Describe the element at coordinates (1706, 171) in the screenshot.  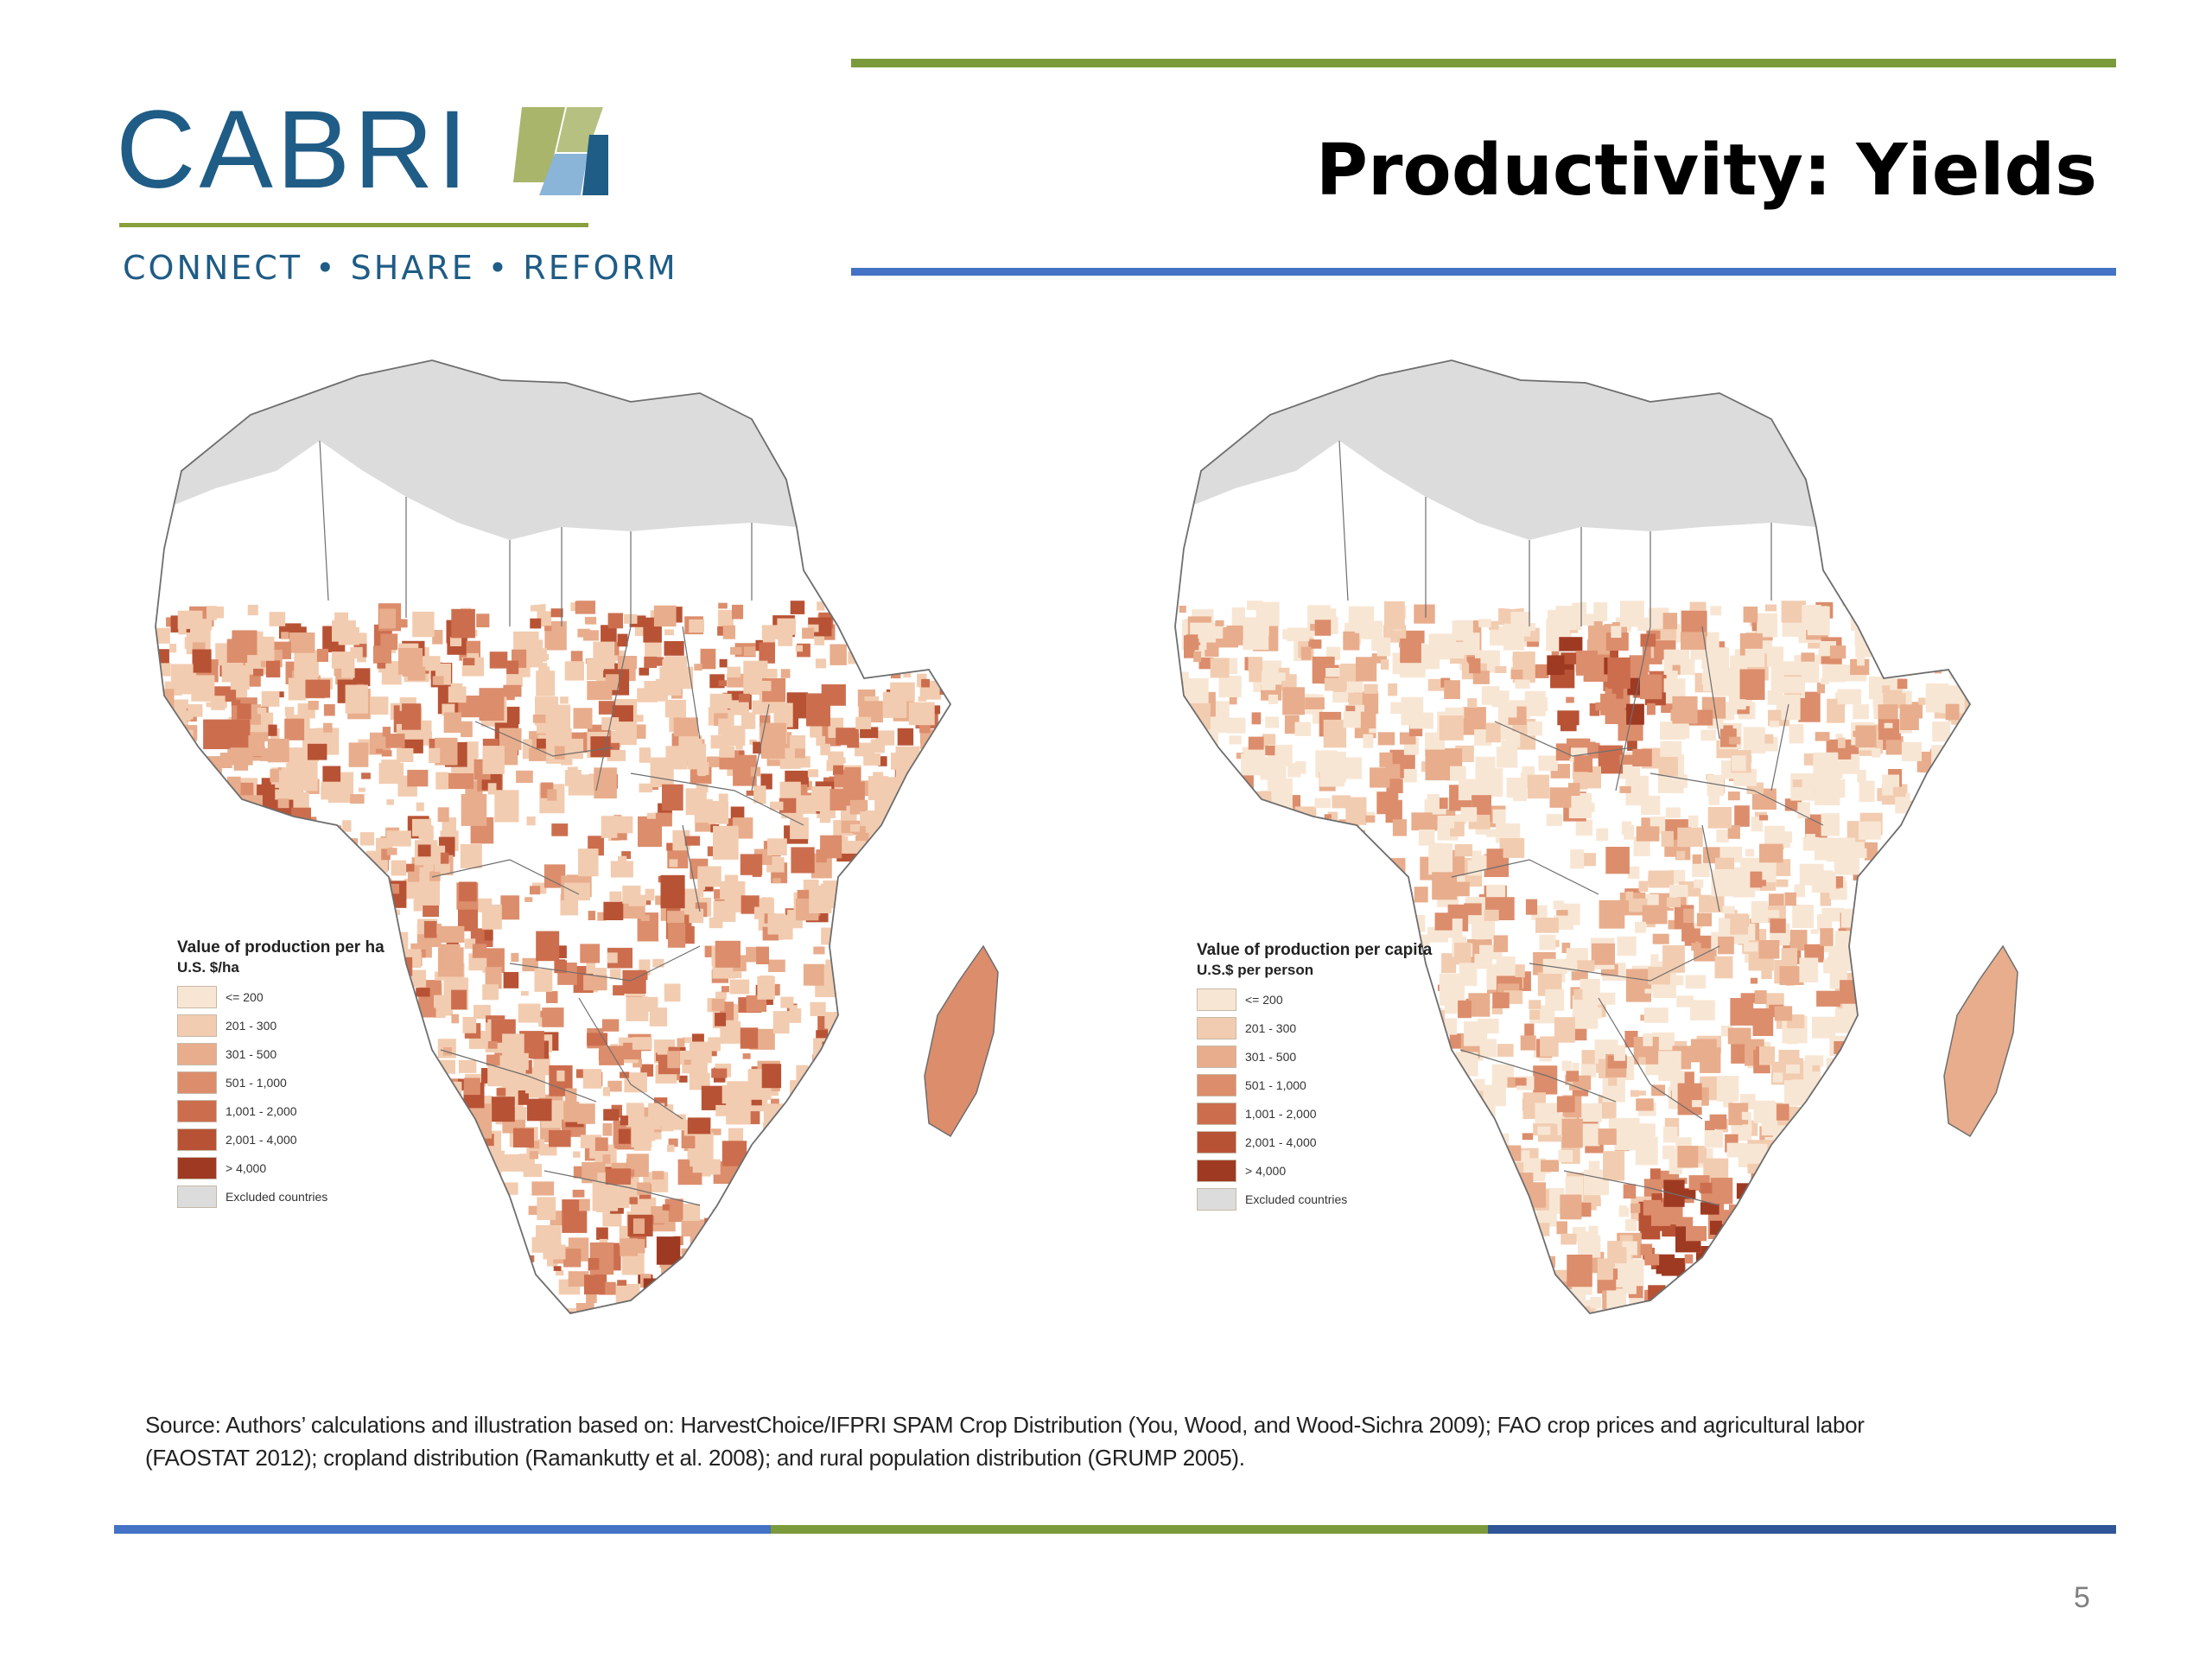
I see `page-title: Productivity: Yields` at that location.